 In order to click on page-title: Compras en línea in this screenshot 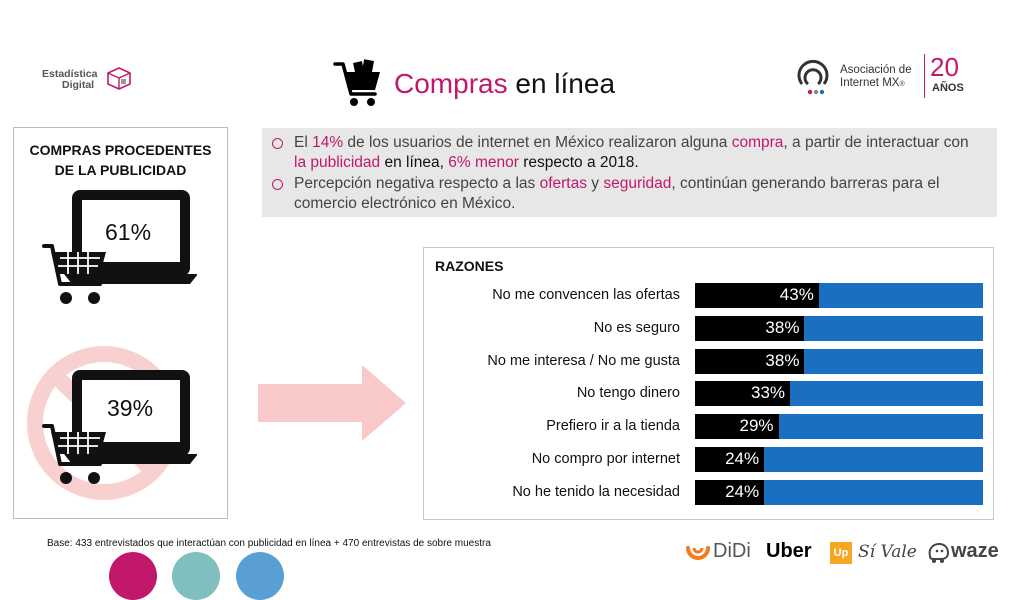, I will do `click(504, 84)`.